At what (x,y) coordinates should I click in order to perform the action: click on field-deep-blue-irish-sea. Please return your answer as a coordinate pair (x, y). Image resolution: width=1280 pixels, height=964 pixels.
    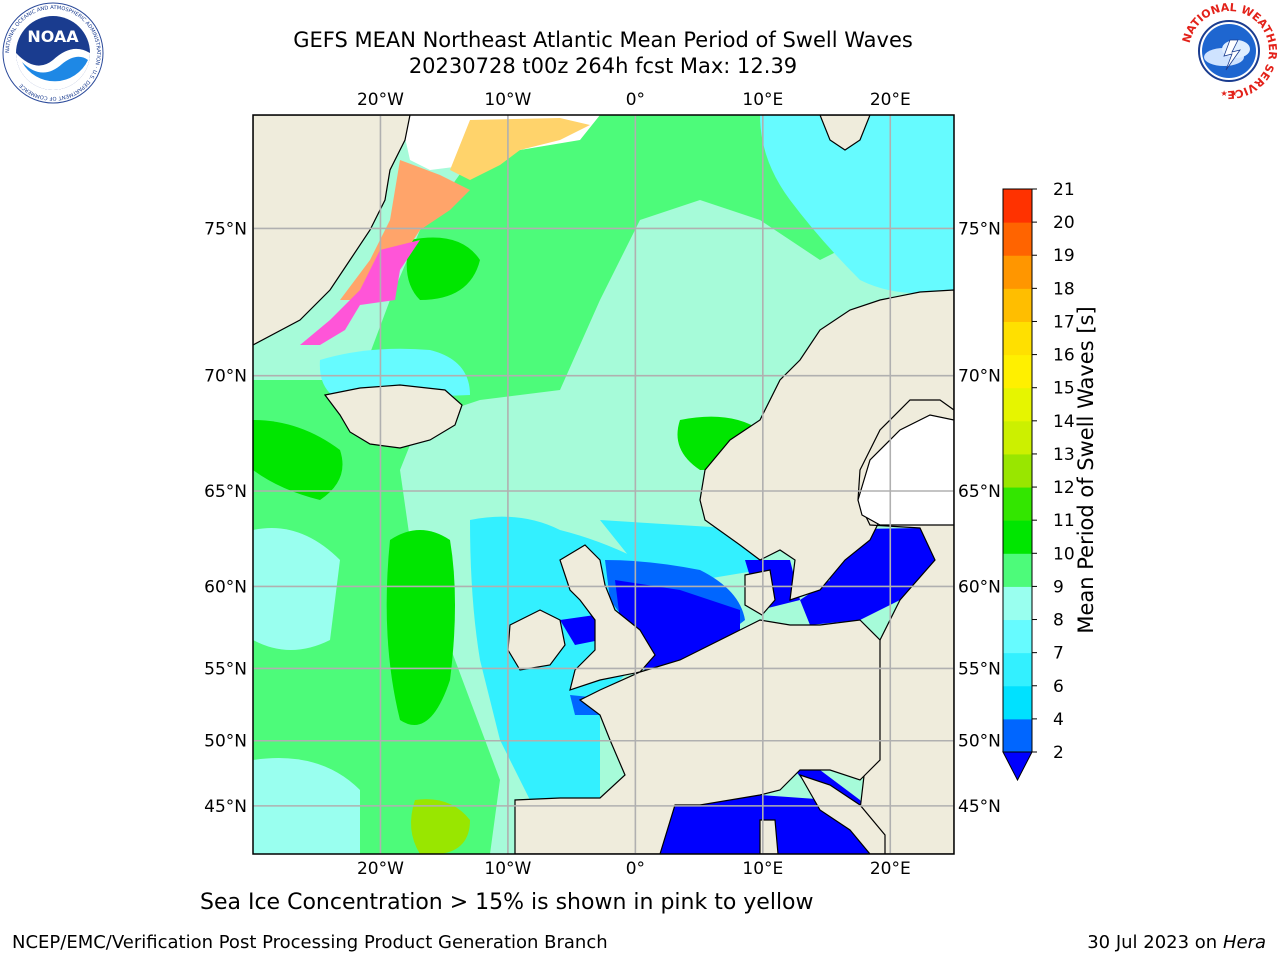
    Looking at the image, I should click on (580, 630).